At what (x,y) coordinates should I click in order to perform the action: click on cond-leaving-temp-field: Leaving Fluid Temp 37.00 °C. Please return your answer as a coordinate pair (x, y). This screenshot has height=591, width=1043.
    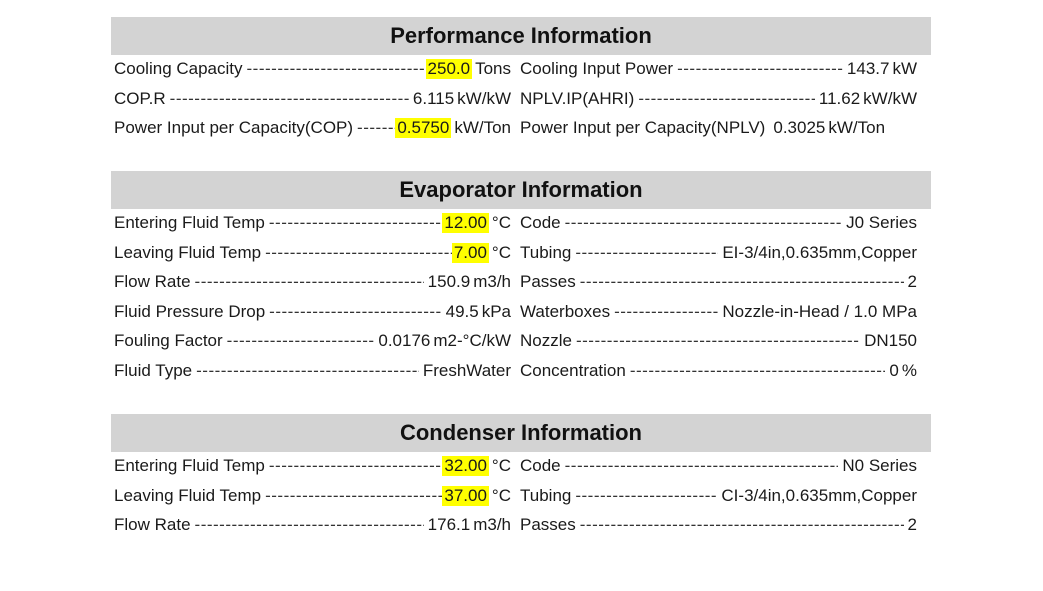
    Looking at the image, I should click on (312, 496).